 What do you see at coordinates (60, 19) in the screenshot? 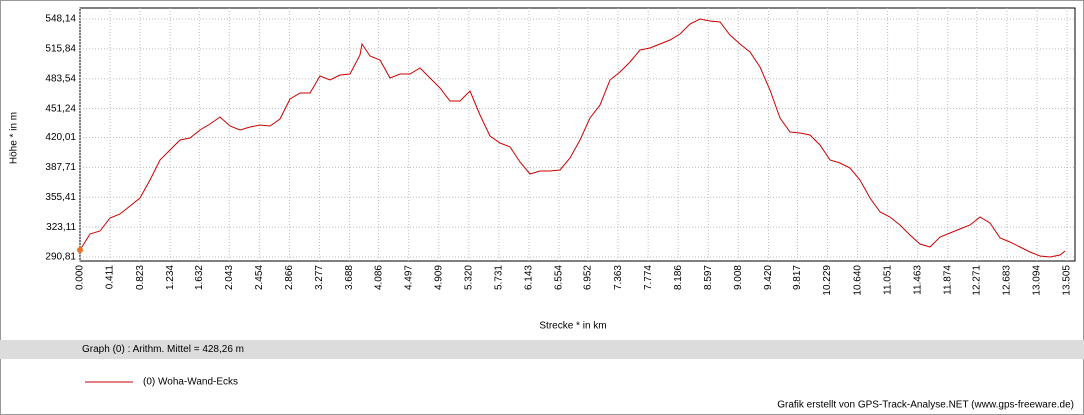
I see `y-tick-label: 548,14` at bounding box center [60, 19].